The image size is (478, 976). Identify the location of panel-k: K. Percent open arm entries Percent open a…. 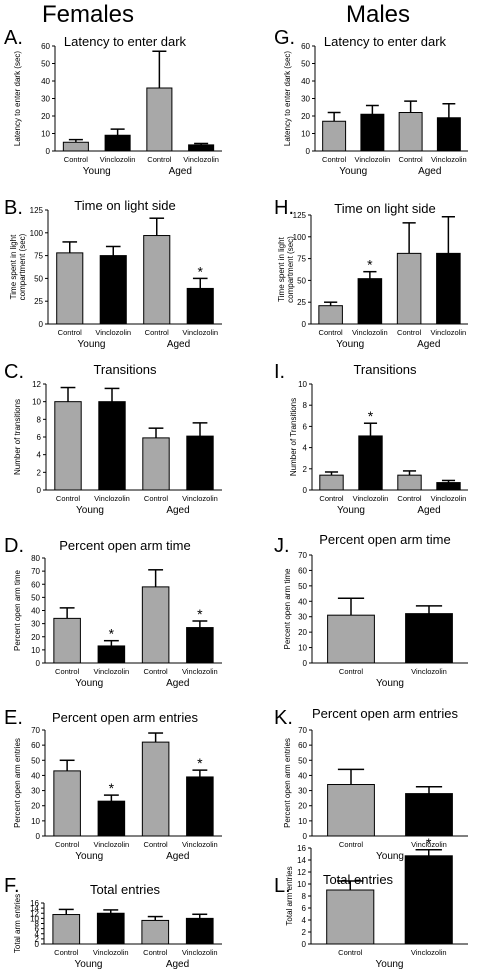
(371, 784).